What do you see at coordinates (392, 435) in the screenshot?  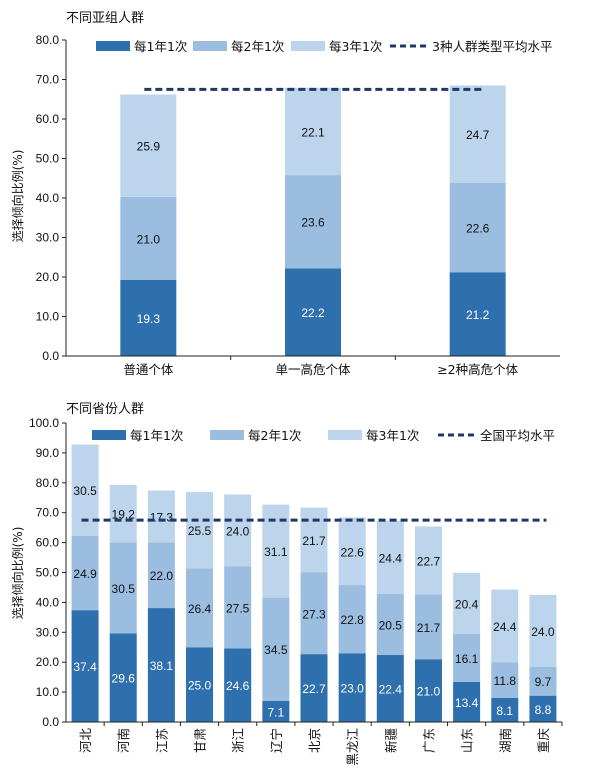 I see `legend-label-3yr: 每3年1次` at bounding box center [392, 435].